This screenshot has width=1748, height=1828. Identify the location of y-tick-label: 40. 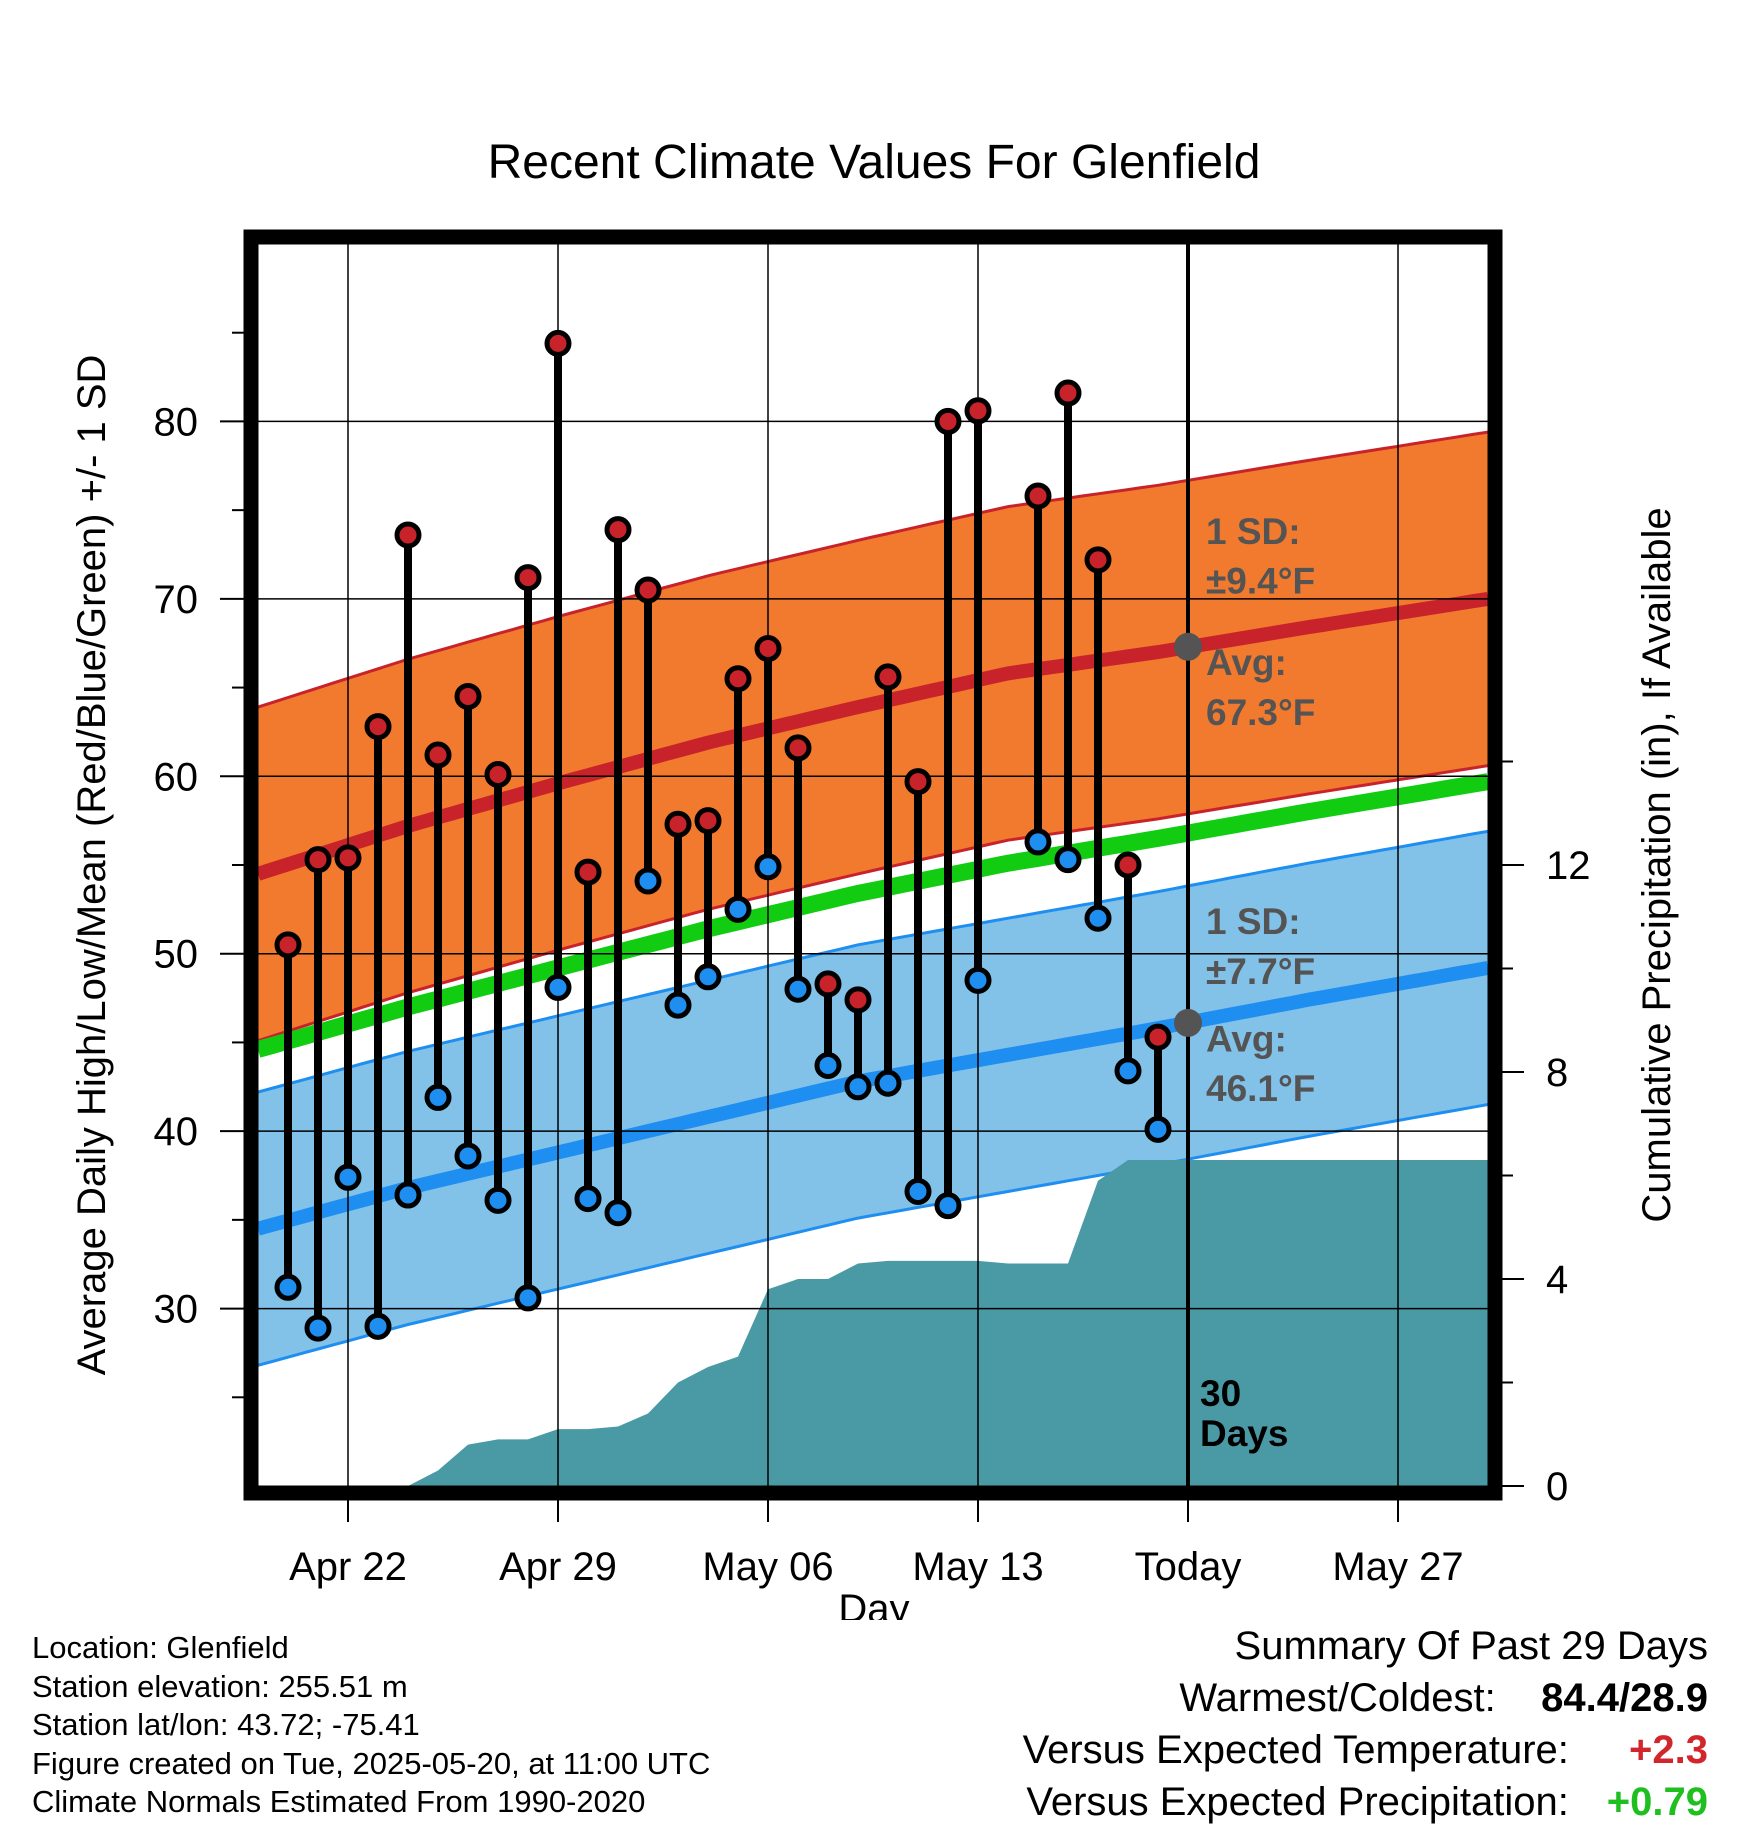
(176, 1132).